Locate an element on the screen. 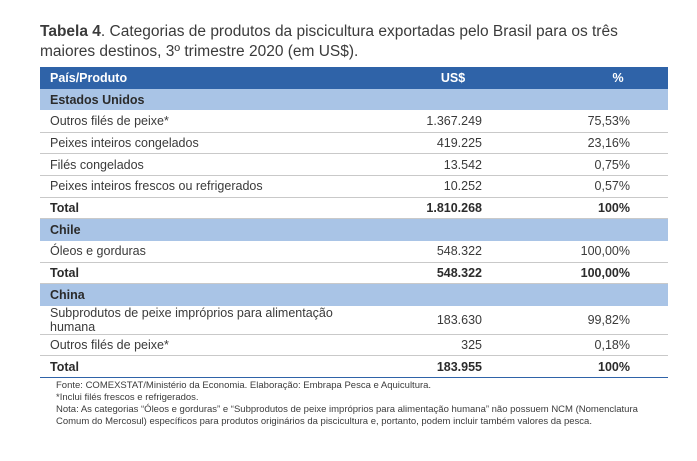  usd-cell: 13.542 is located at coordinates (438, 164).